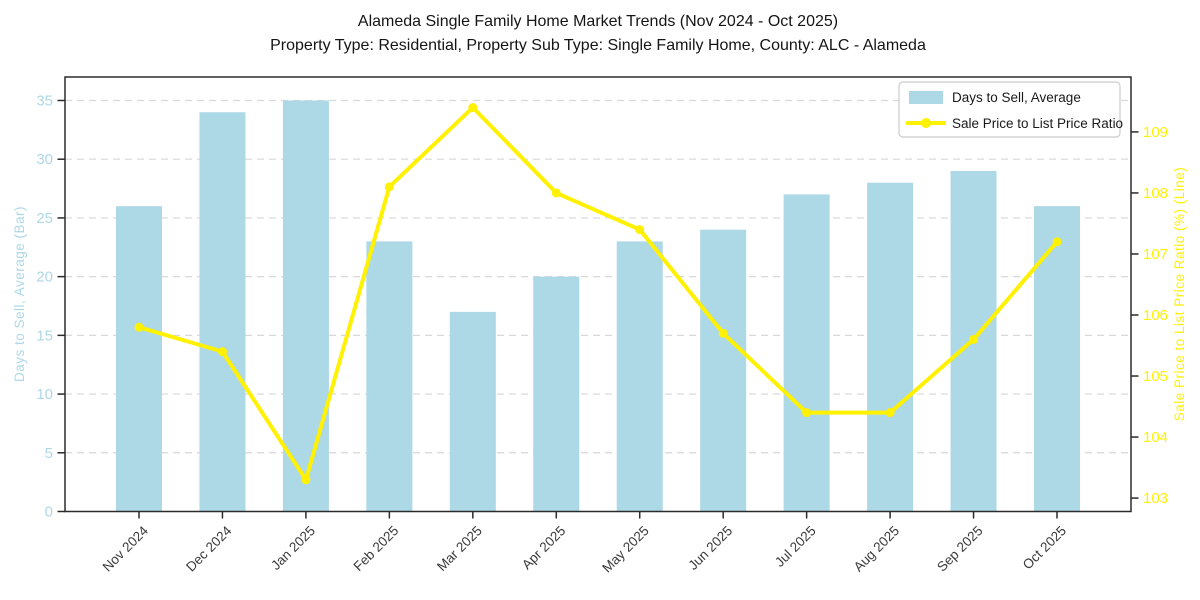 Image resolution: width=1200 pixels, height=600 pixels. What do you see at coordinates (389, 187) in the screenshot?
I see `ratio-point-Feb 2025` at bounding box center [389, 187].